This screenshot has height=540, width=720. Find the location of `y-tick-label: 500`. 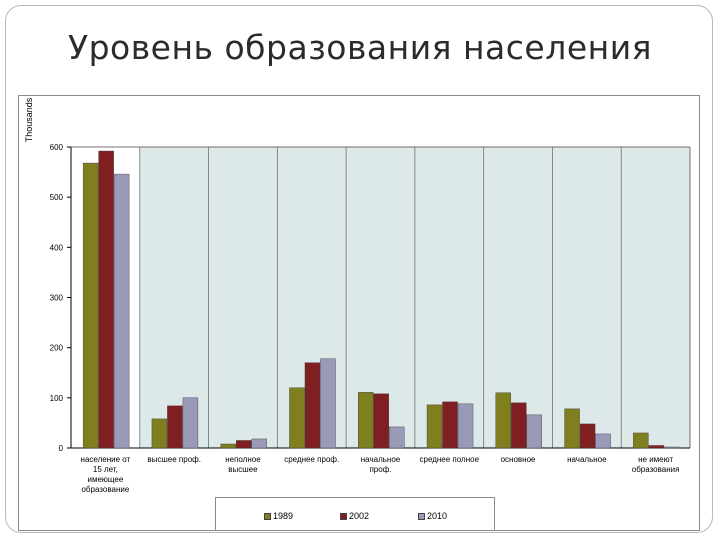

y-tick-label: 500 is located at coordinates (57, 197).